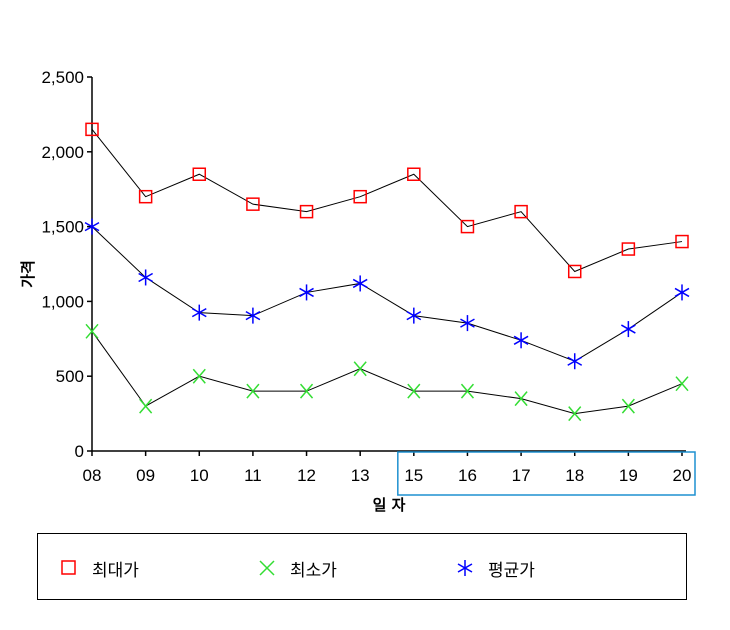  What do you see at coordinates (306, 475) in the screenshot?
I see `x-tick-label: 12` at bounding box center [306, 475].